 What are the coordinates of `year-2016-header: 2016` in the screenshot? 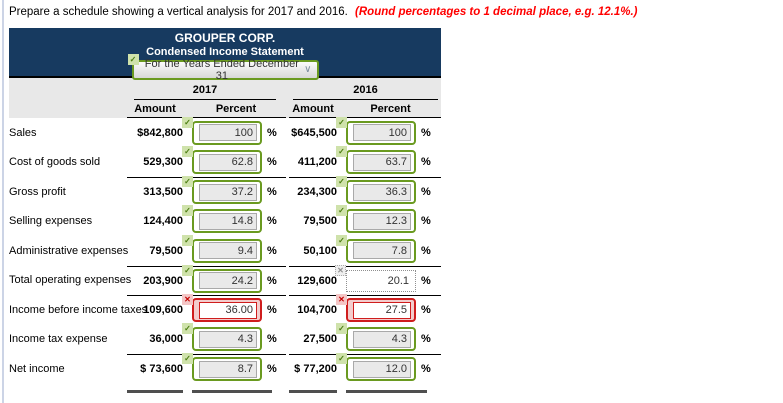 It's located at (365, 92).